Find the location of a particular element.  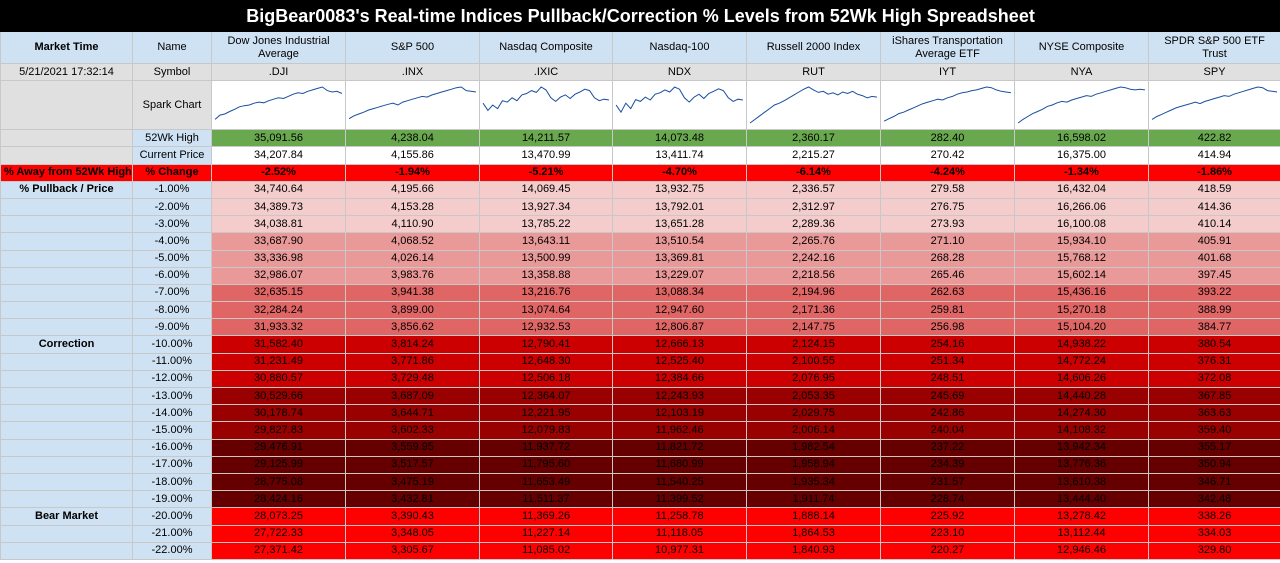

pullback-price-cell: 13,500.99 is located at coordinates (546, 258).